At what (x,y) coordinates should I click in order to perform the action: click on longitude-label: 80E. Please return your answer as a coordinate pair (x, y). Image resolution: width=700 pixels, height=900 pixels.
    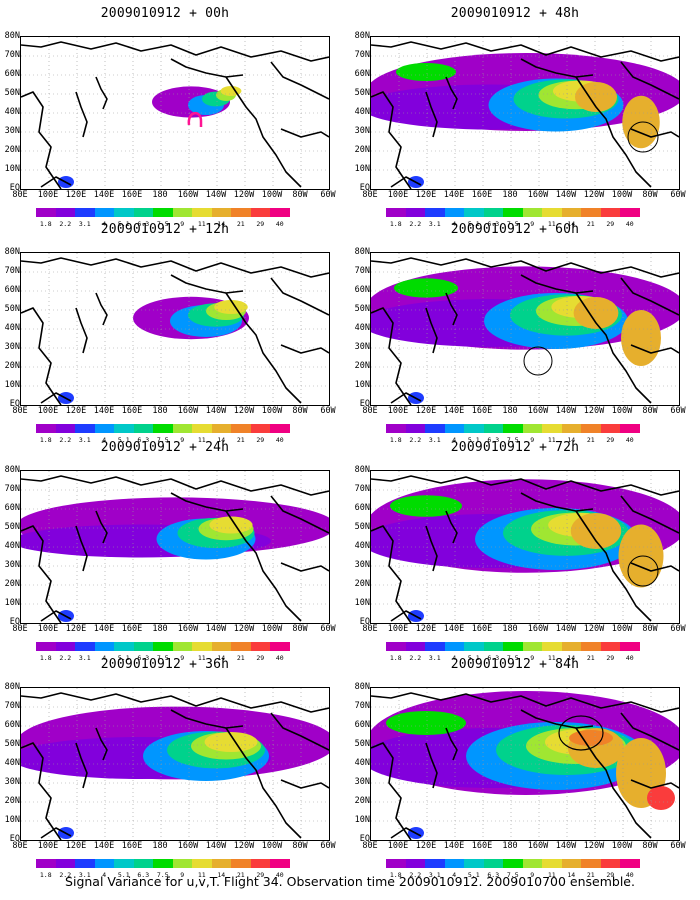
    Looking at the image, I should click on (370, 629).